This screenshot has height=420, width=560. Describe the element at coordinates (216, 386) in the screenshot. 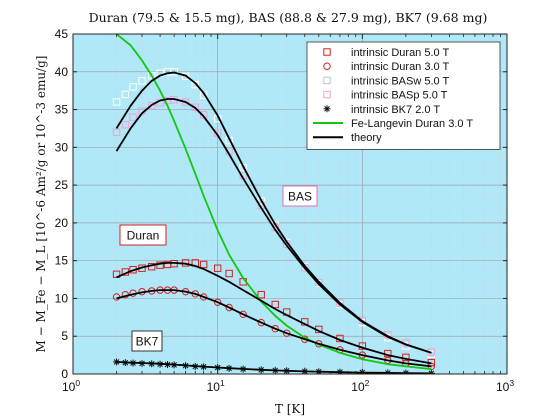

I see `x-tick-label: 10¹` at that location.